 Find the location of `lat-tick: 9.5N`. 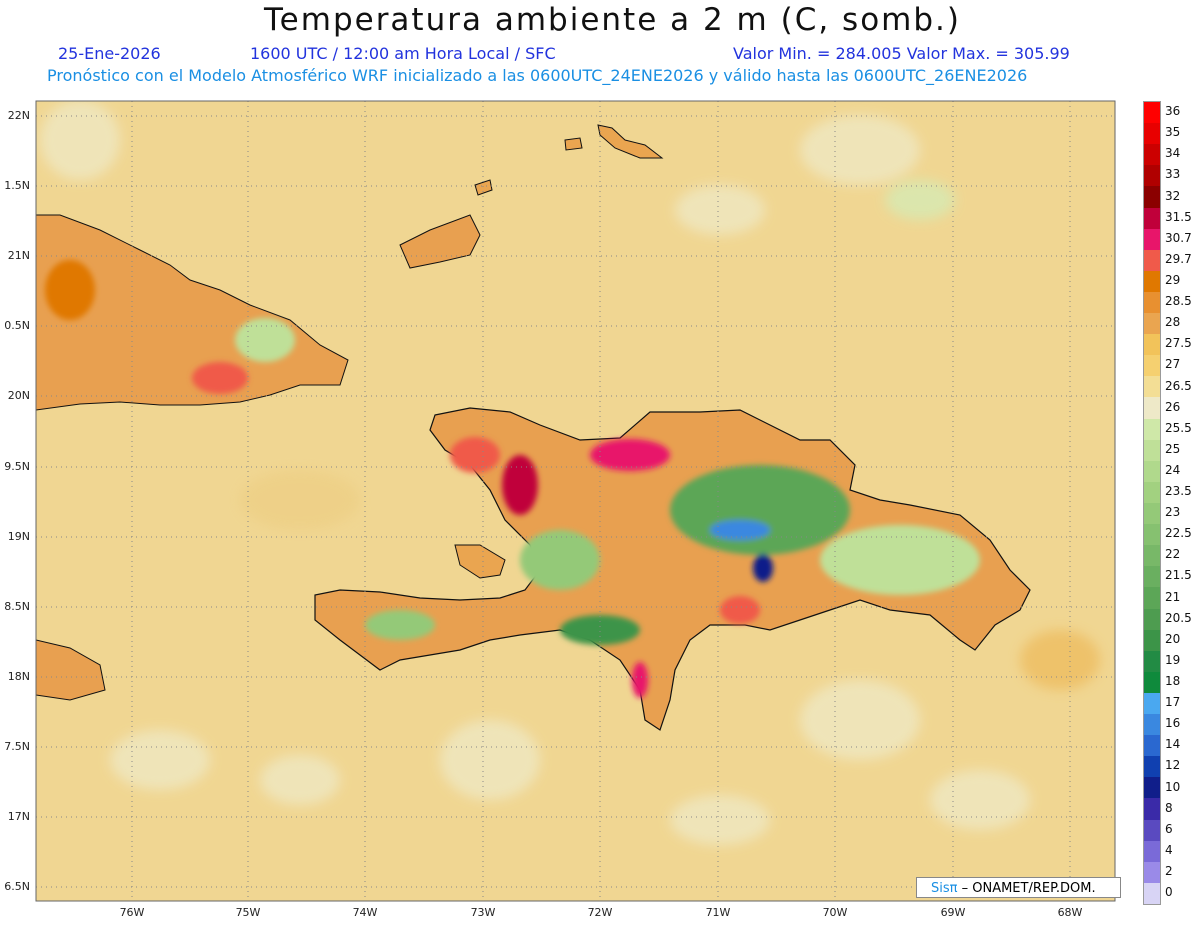

lat-tick: 9.5N is located at coordinates (17, 466).